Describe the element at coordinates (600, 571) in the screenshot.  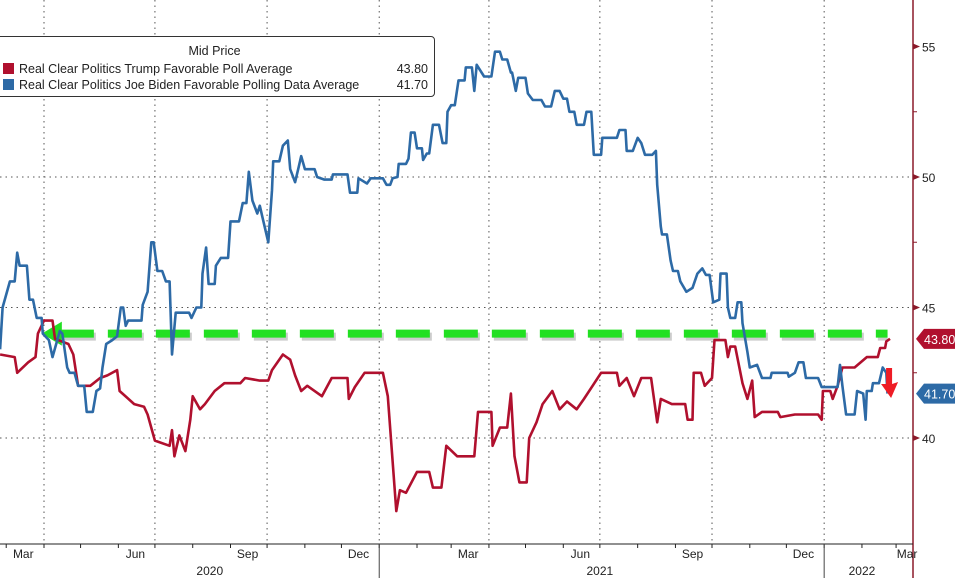
I see `x-year-label: 2021` at that location.